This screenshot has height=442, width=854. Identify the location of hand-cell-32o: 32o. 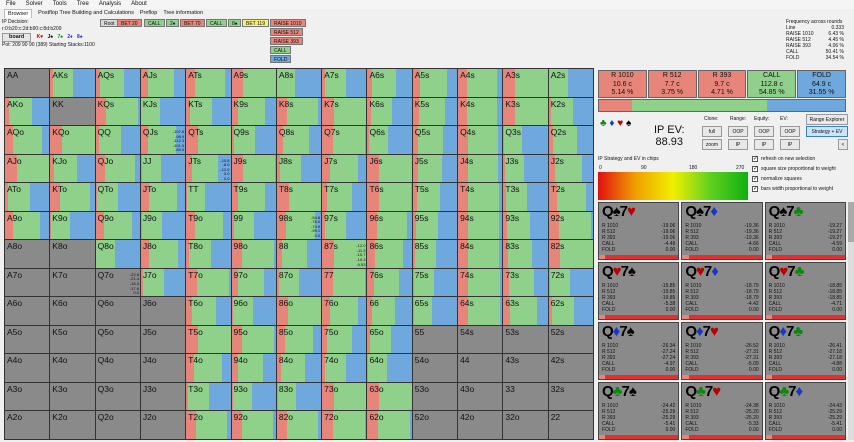
(525, 425).